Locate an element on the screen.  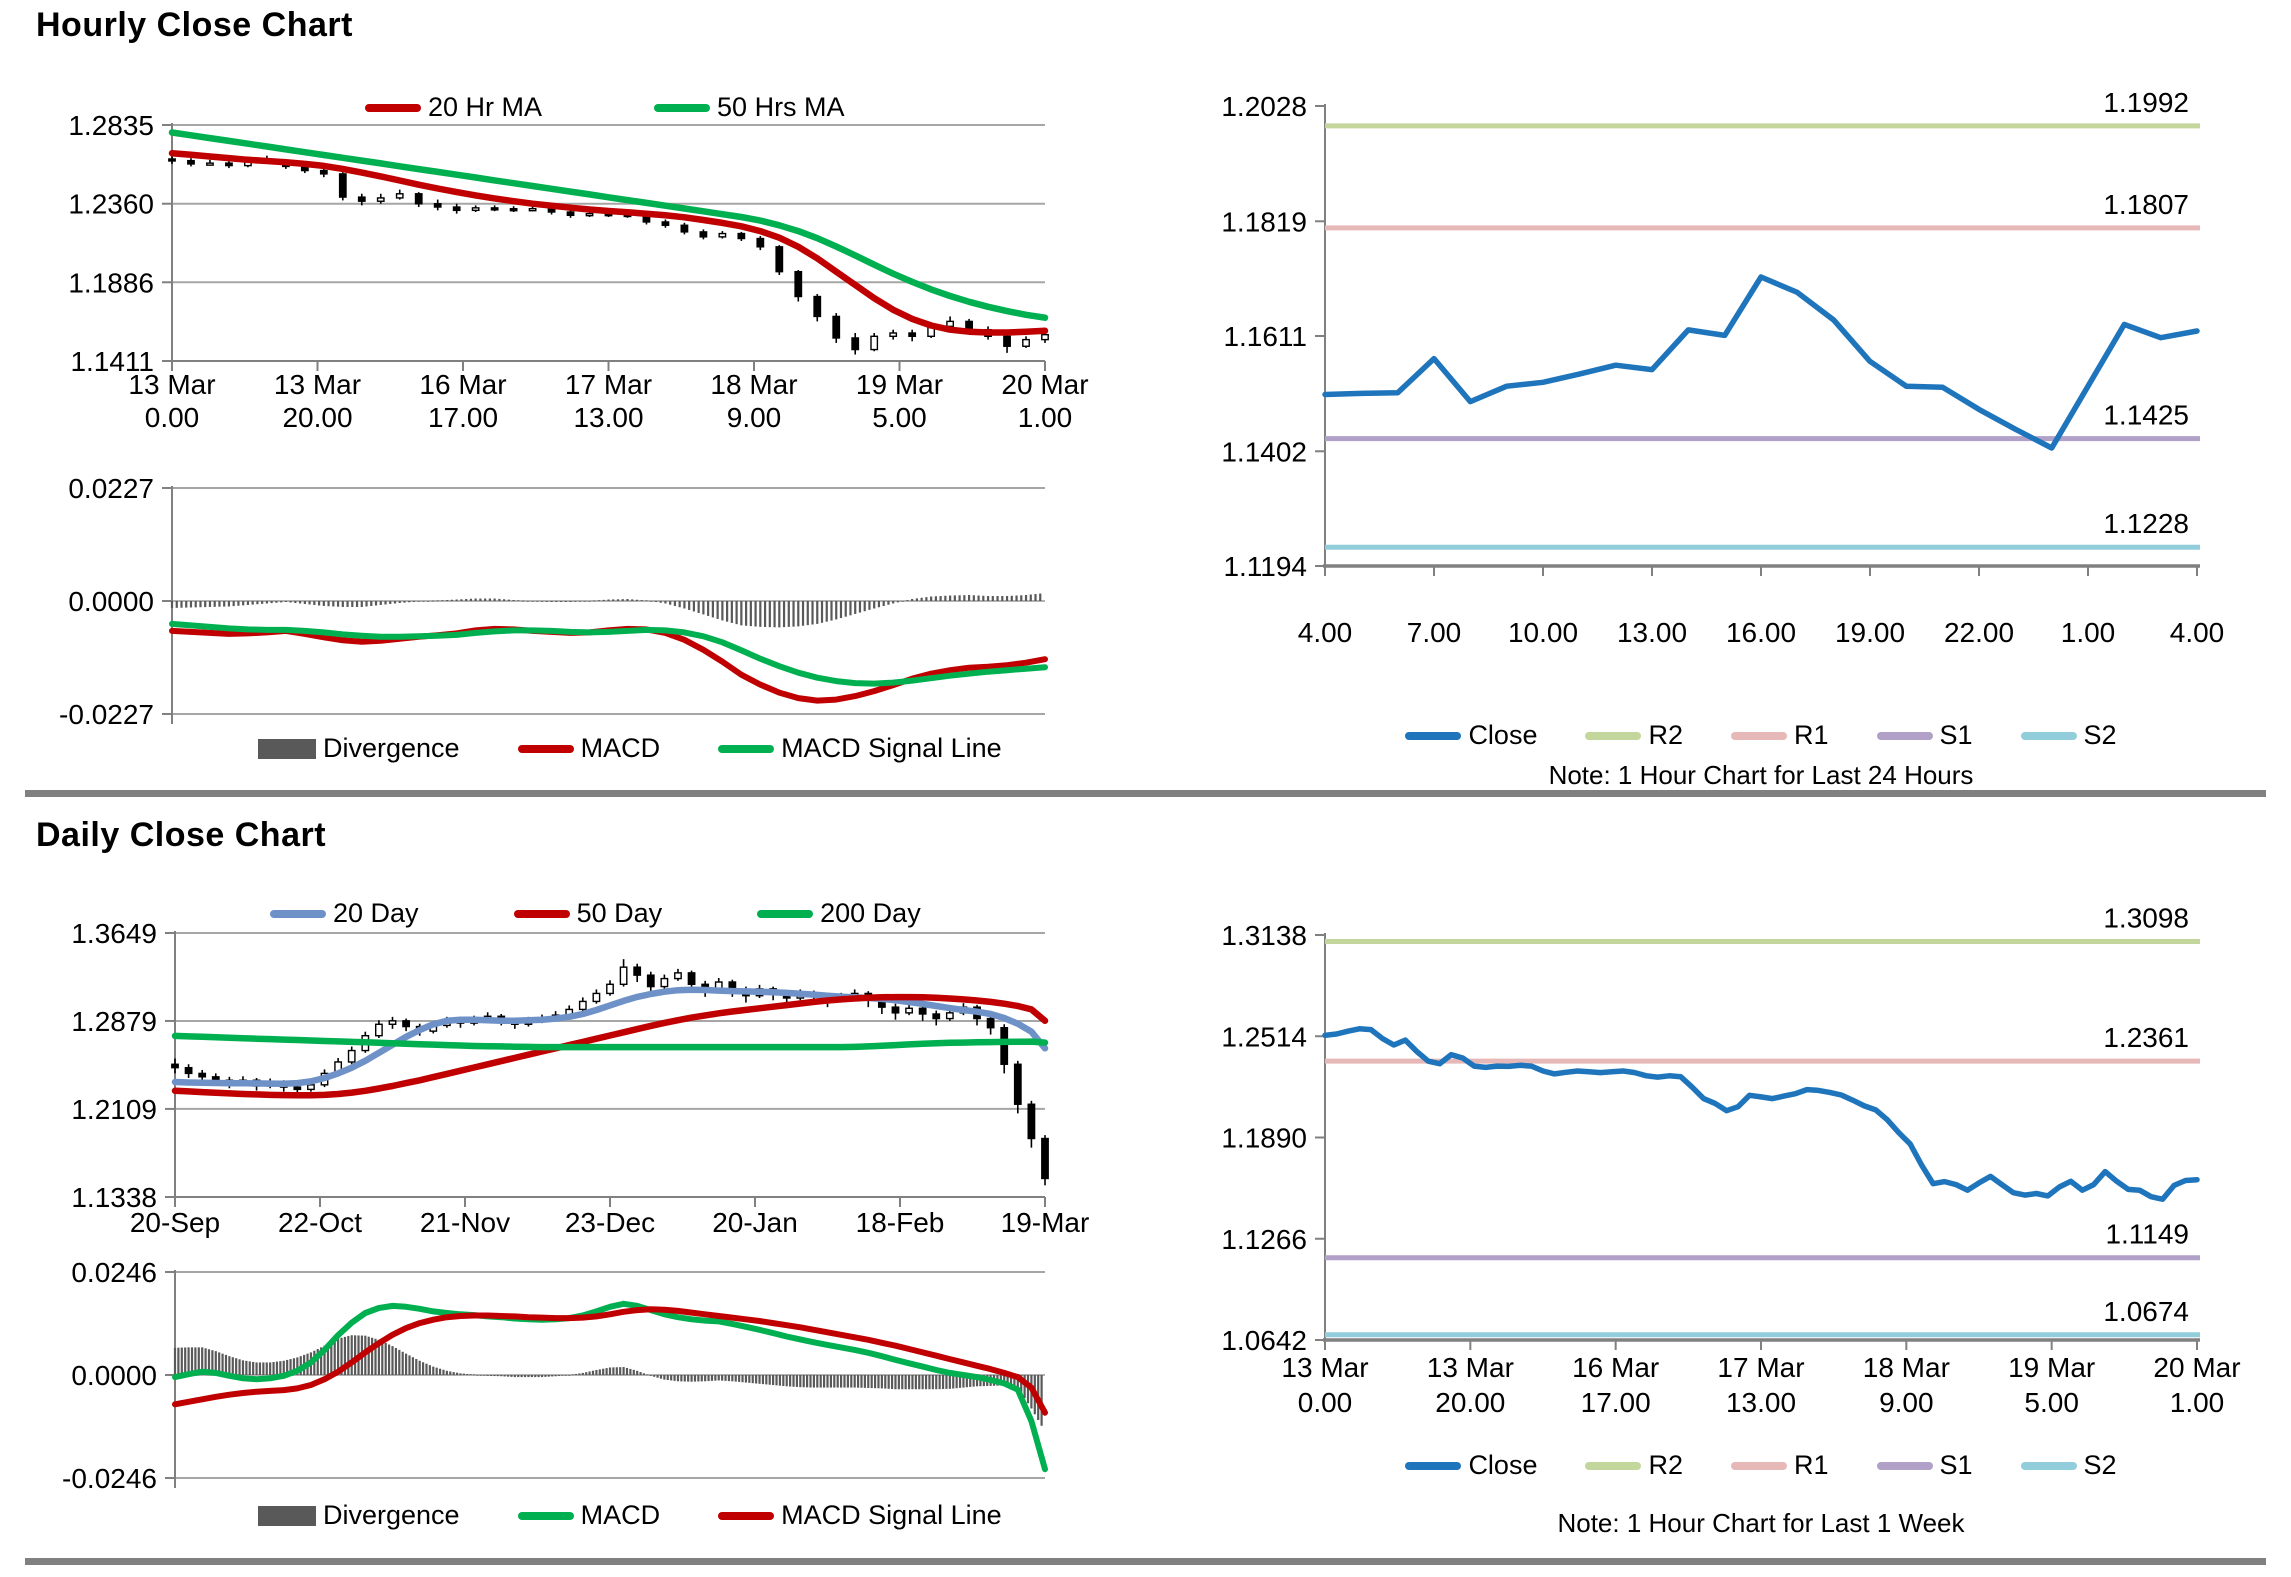
hourly-price-legend: 20 Hr MA 50 Hrs MA is located at coordinates (605, 107).